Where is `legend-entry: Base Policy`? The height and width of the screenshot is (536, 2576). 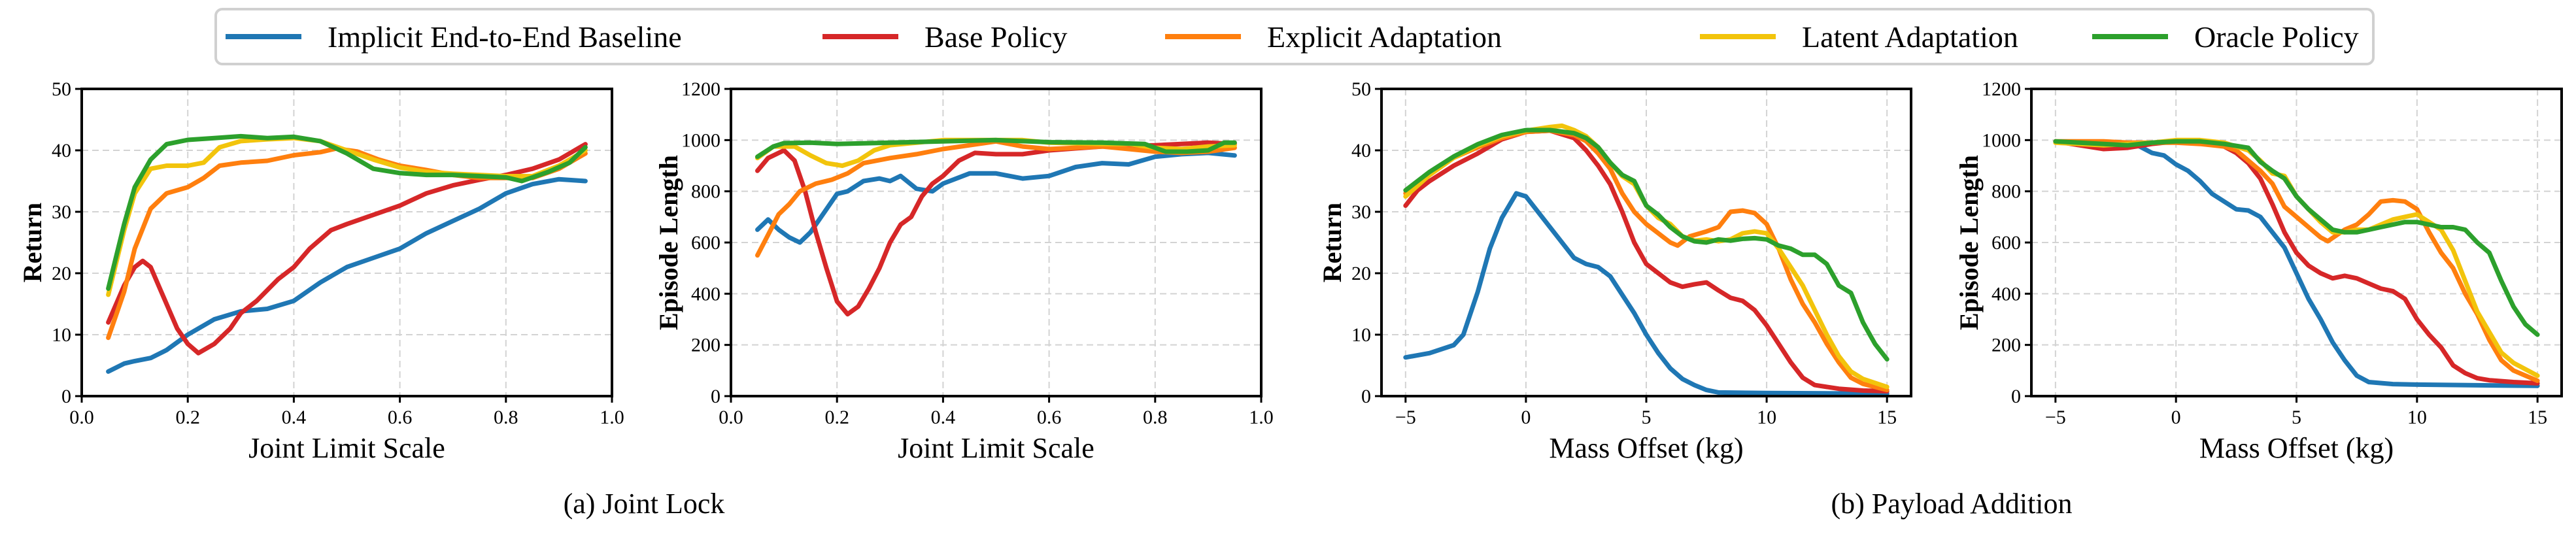 legend-entry: Base Policy is located at coordinates (944, 37).